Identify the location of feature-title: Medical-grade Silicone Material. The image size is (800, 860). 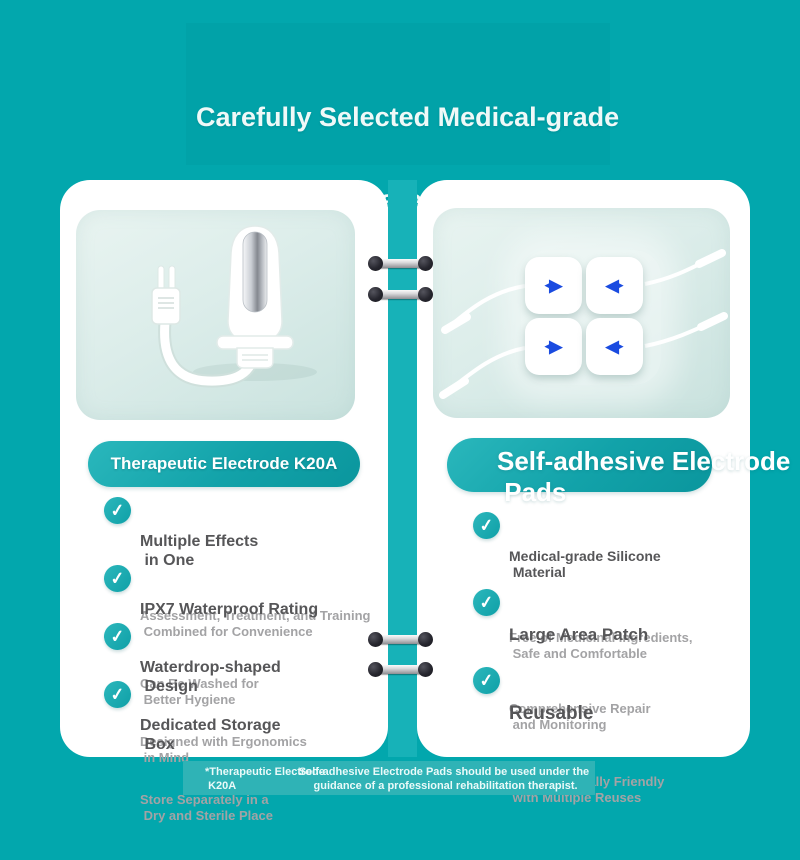
(585, 564).